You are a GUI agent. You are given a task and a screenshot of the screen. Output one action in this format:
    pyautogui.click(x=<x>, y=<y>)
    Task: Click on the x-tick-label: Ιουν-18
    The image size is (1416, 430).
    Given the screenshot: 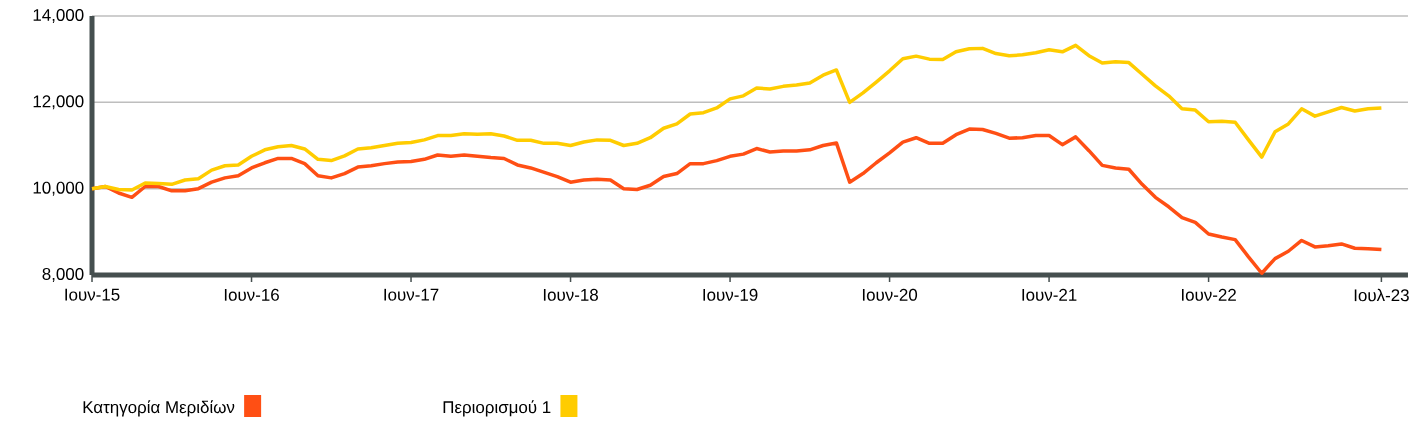 What is the action you would take?
    pyautogui.click(x=570, y=294)
    